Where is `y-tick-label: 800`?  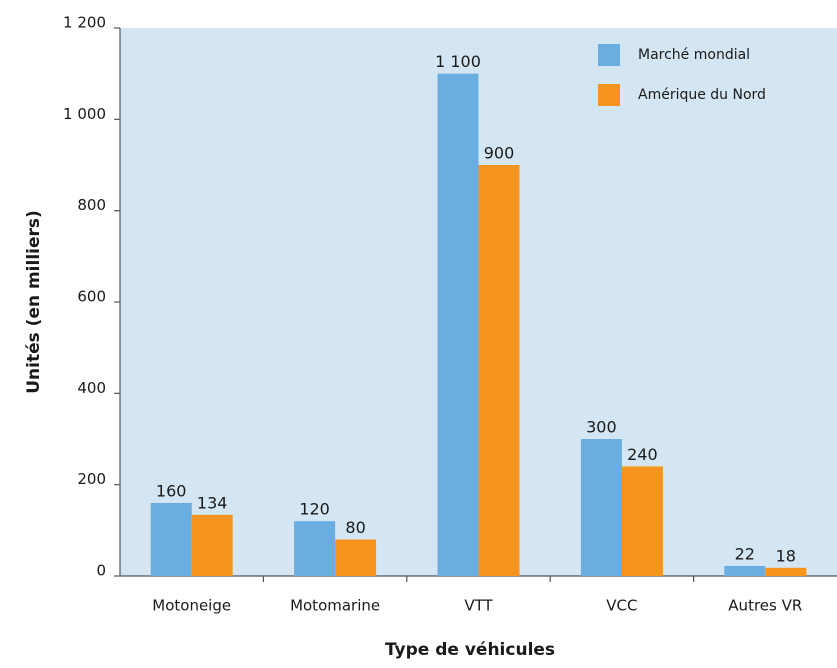 y-tick-label: 800 is located at coordinates (91, 205).